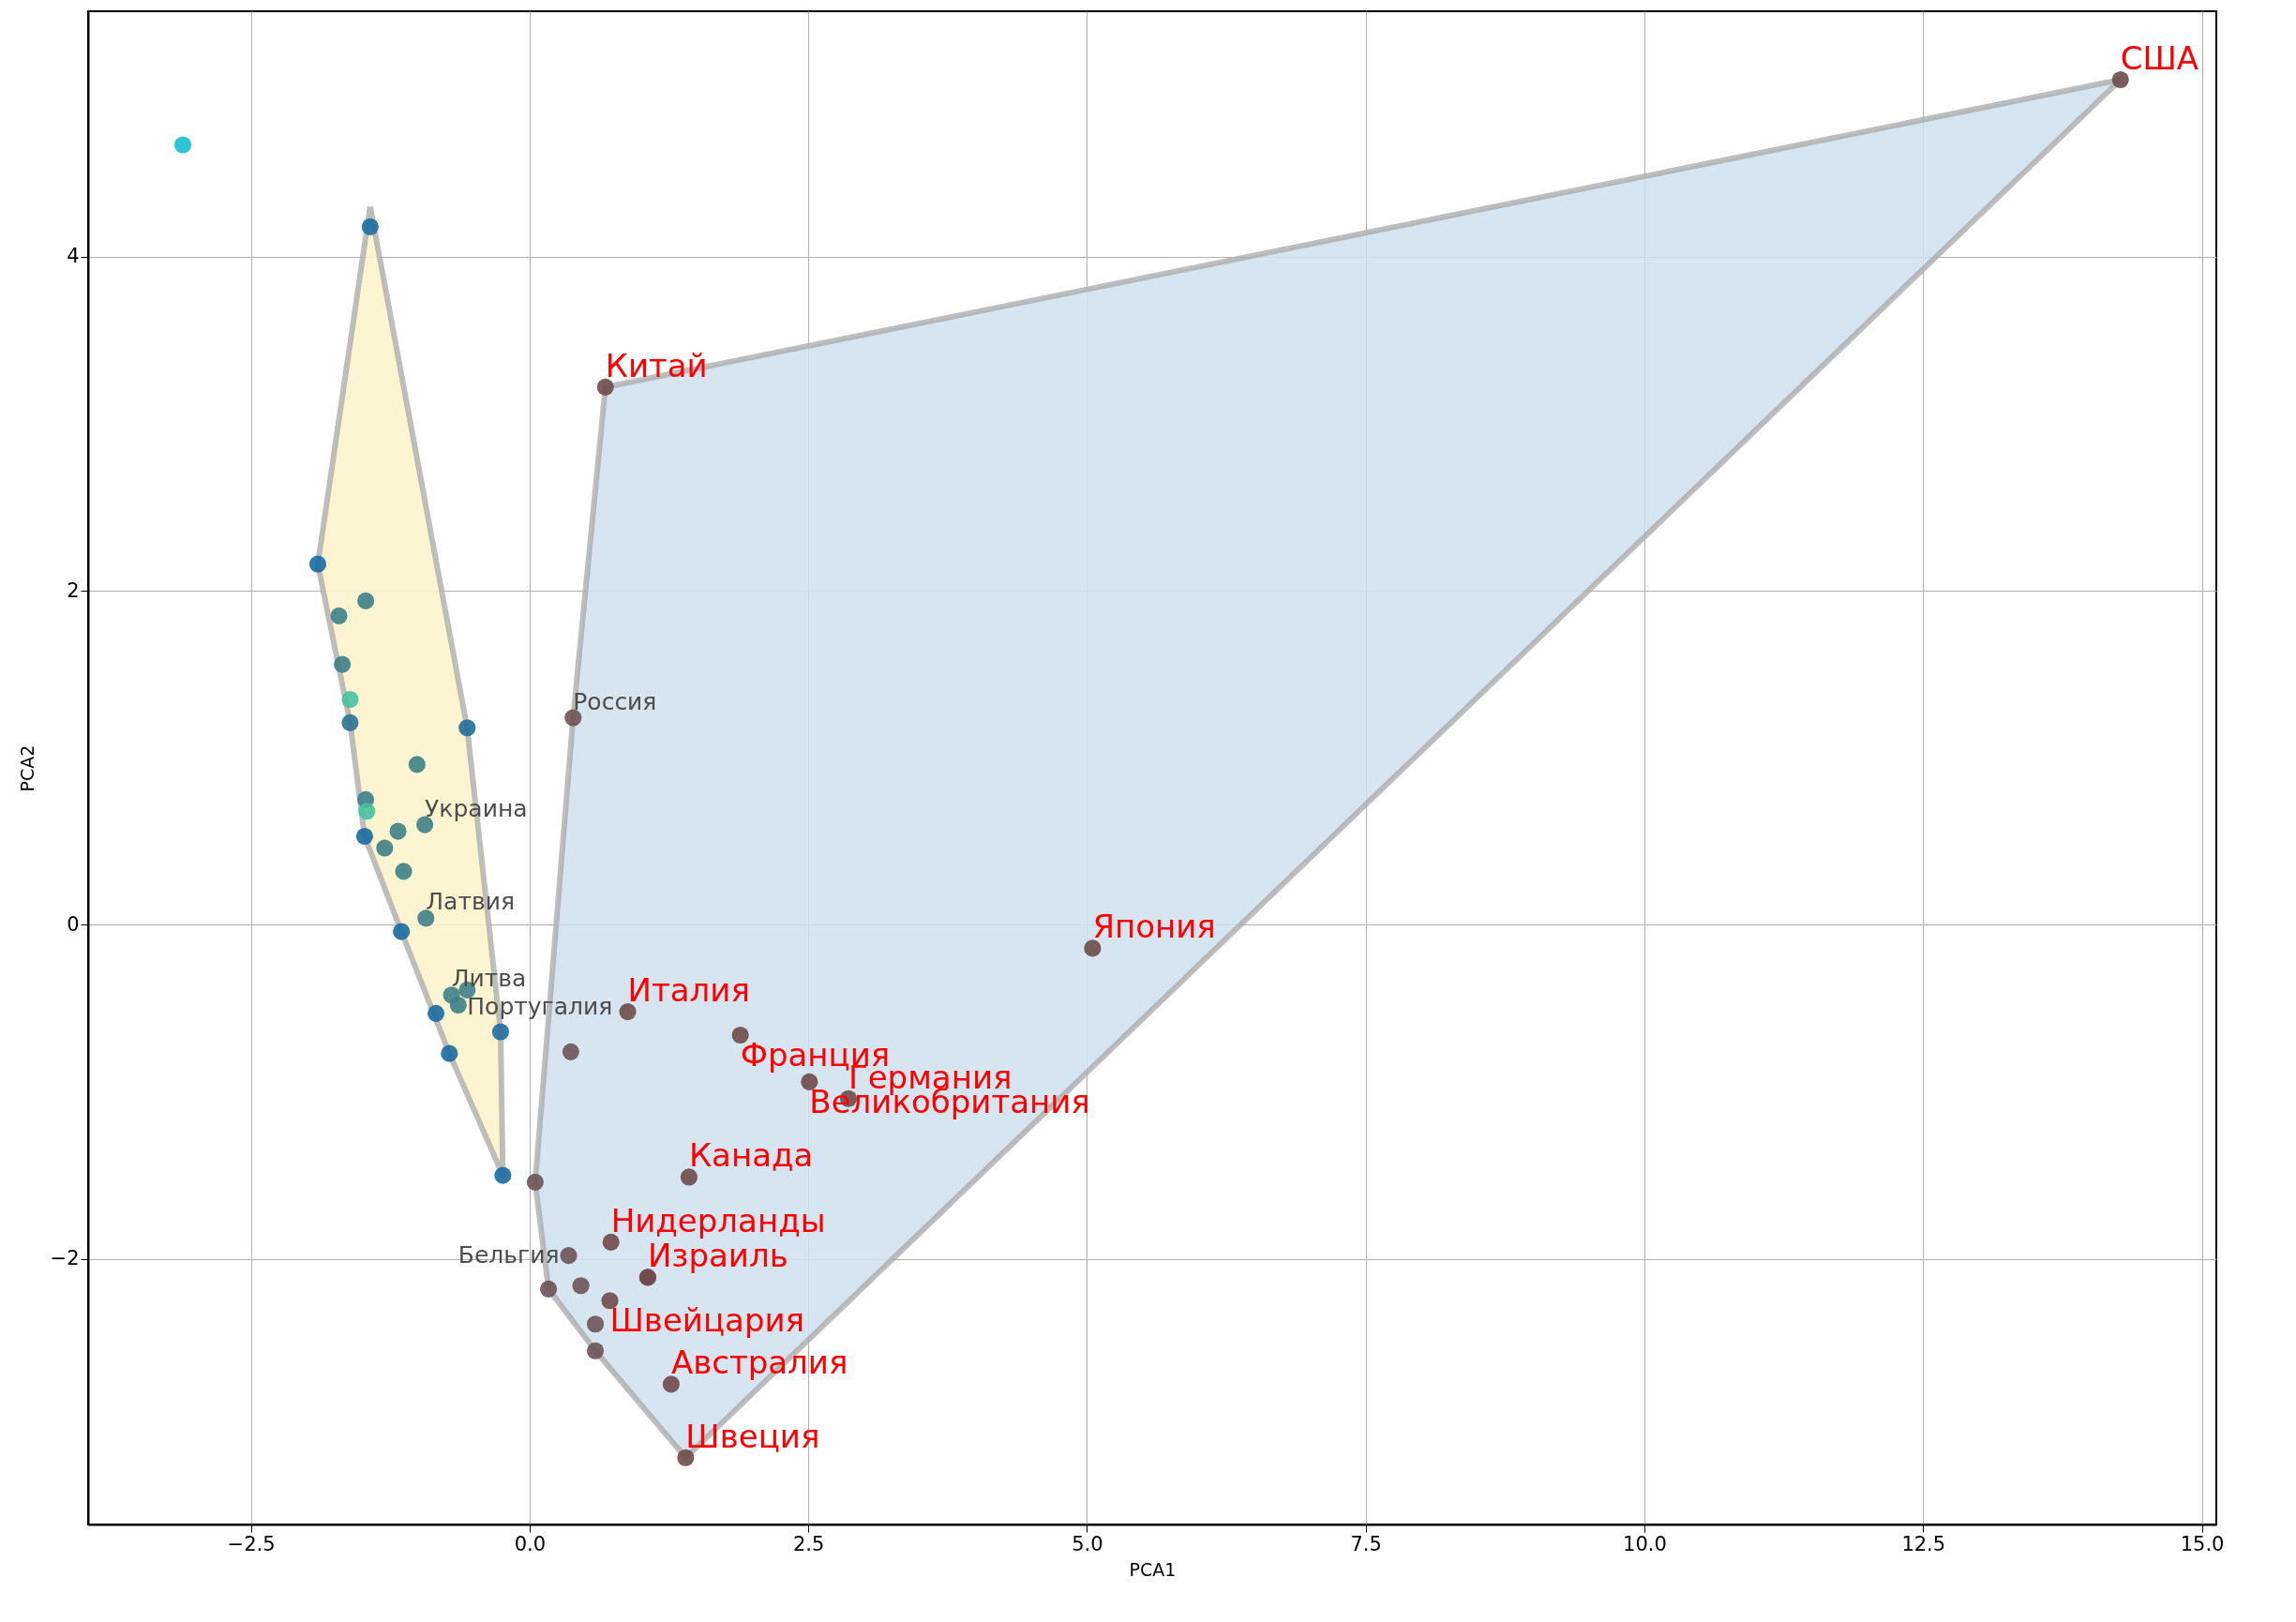  What do you see at coordinates (251, 1543) in the screenshot?
I see `x-tick-label: −2.5` at bounding box center [251, 1543].